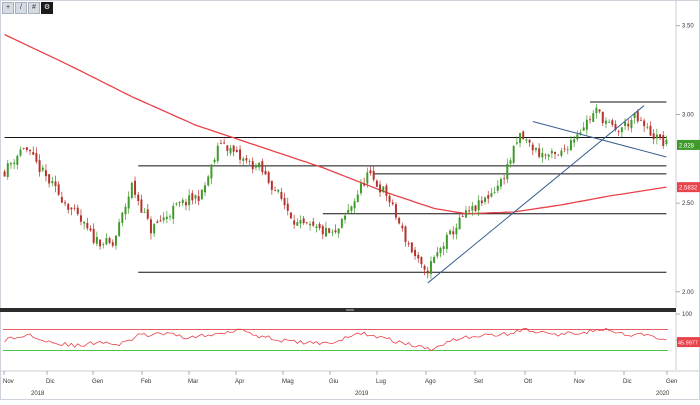 The height and width of the screenshot is (405, 700). Describe the element at coordinates (688, 293) in the screenshot. I see `price-tick-label: 2.00` at that location.